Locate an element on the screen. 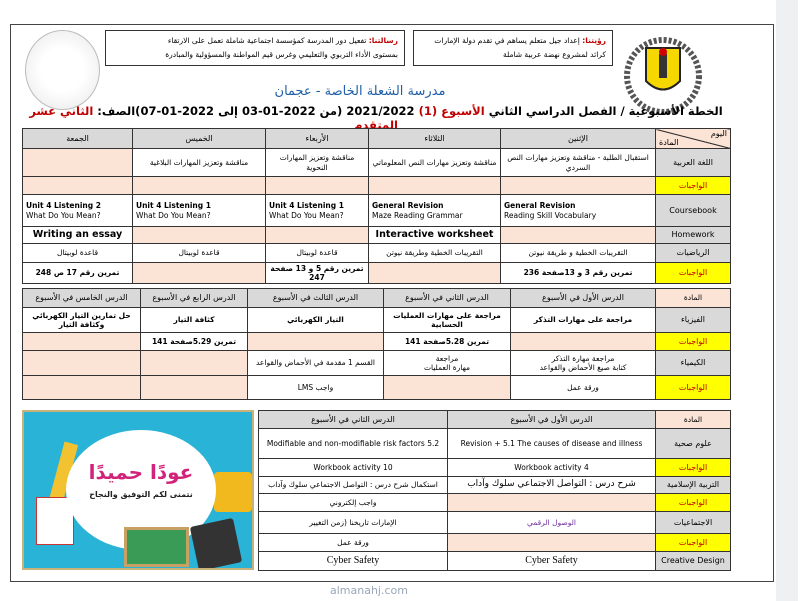  calculator-icon is located at coordinates (216, 542).